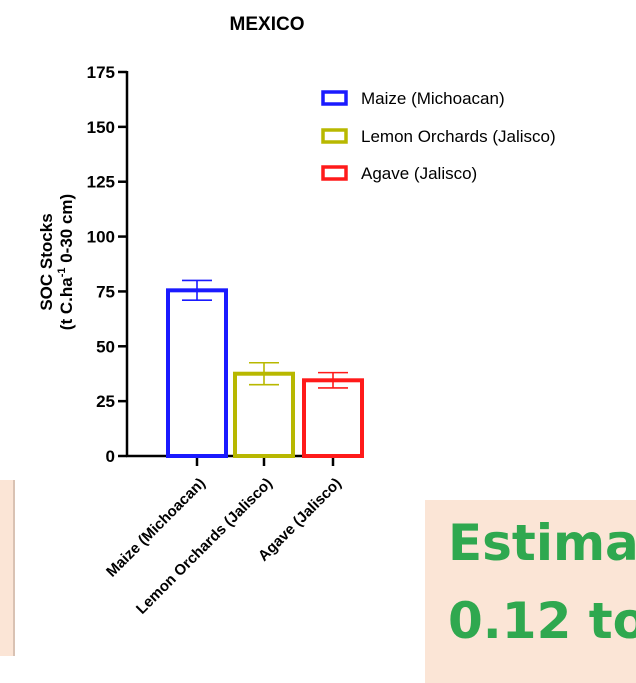 The image size is (636, 683). I want to click on legend-label: Lemon Orchards (Jalisco), so click(458, 136).